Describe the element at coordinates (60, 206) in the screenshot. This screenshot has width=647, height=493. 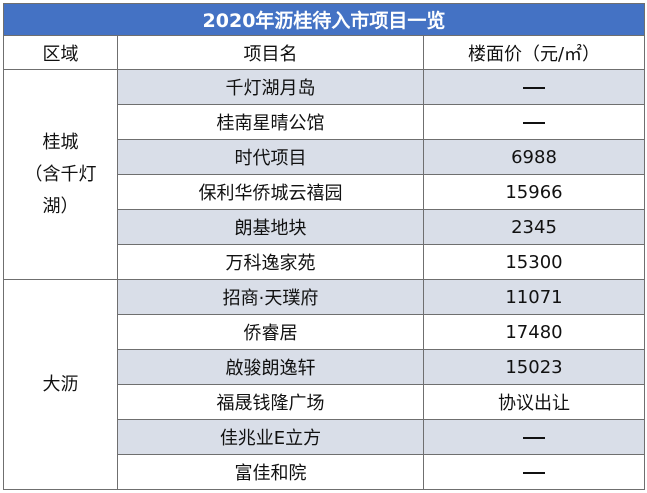
I see `region-line: 湖）` at that location.